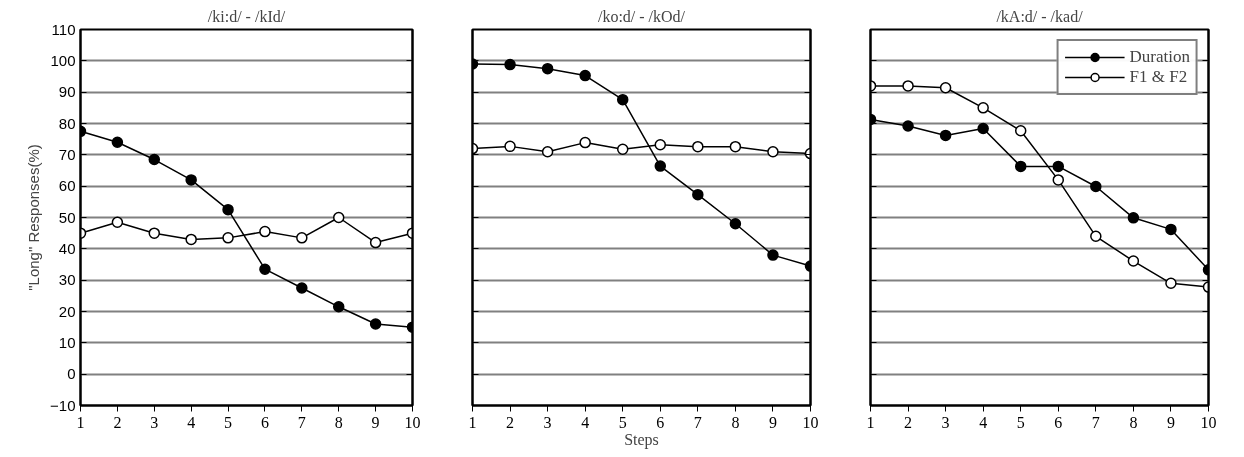 The image size is (1244, 457). Describe the element at coordinates (641, 16) in the screenshot. I see `chart-title: /ko:d/ - /kOd/` at that location.